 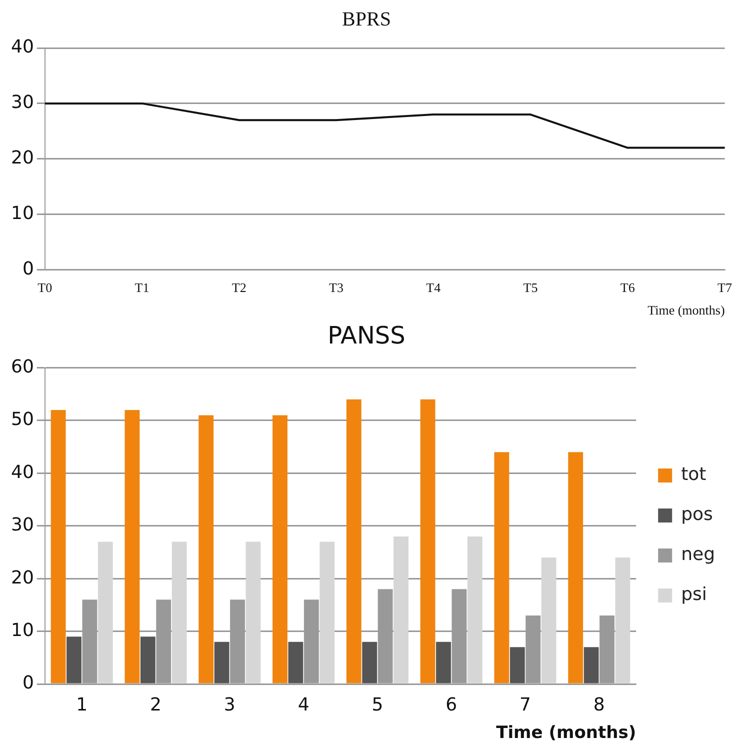 What do you see at coordinates (22, 367) in the screenshot?
I see `y-tick-label: 60` at bounding box center [22, 367].